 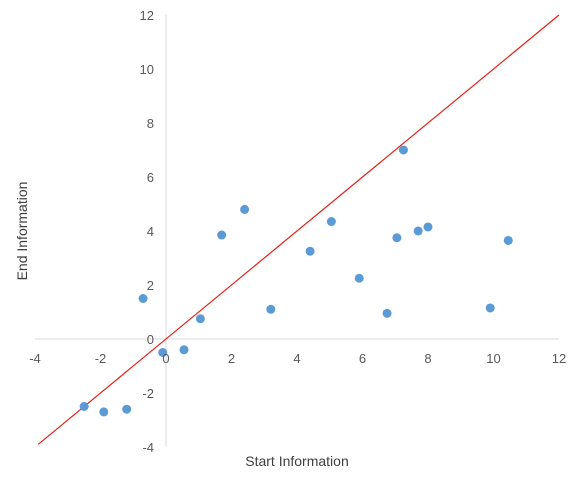 I want to click on x-tick-label: 8, so click(x=427, y=358).